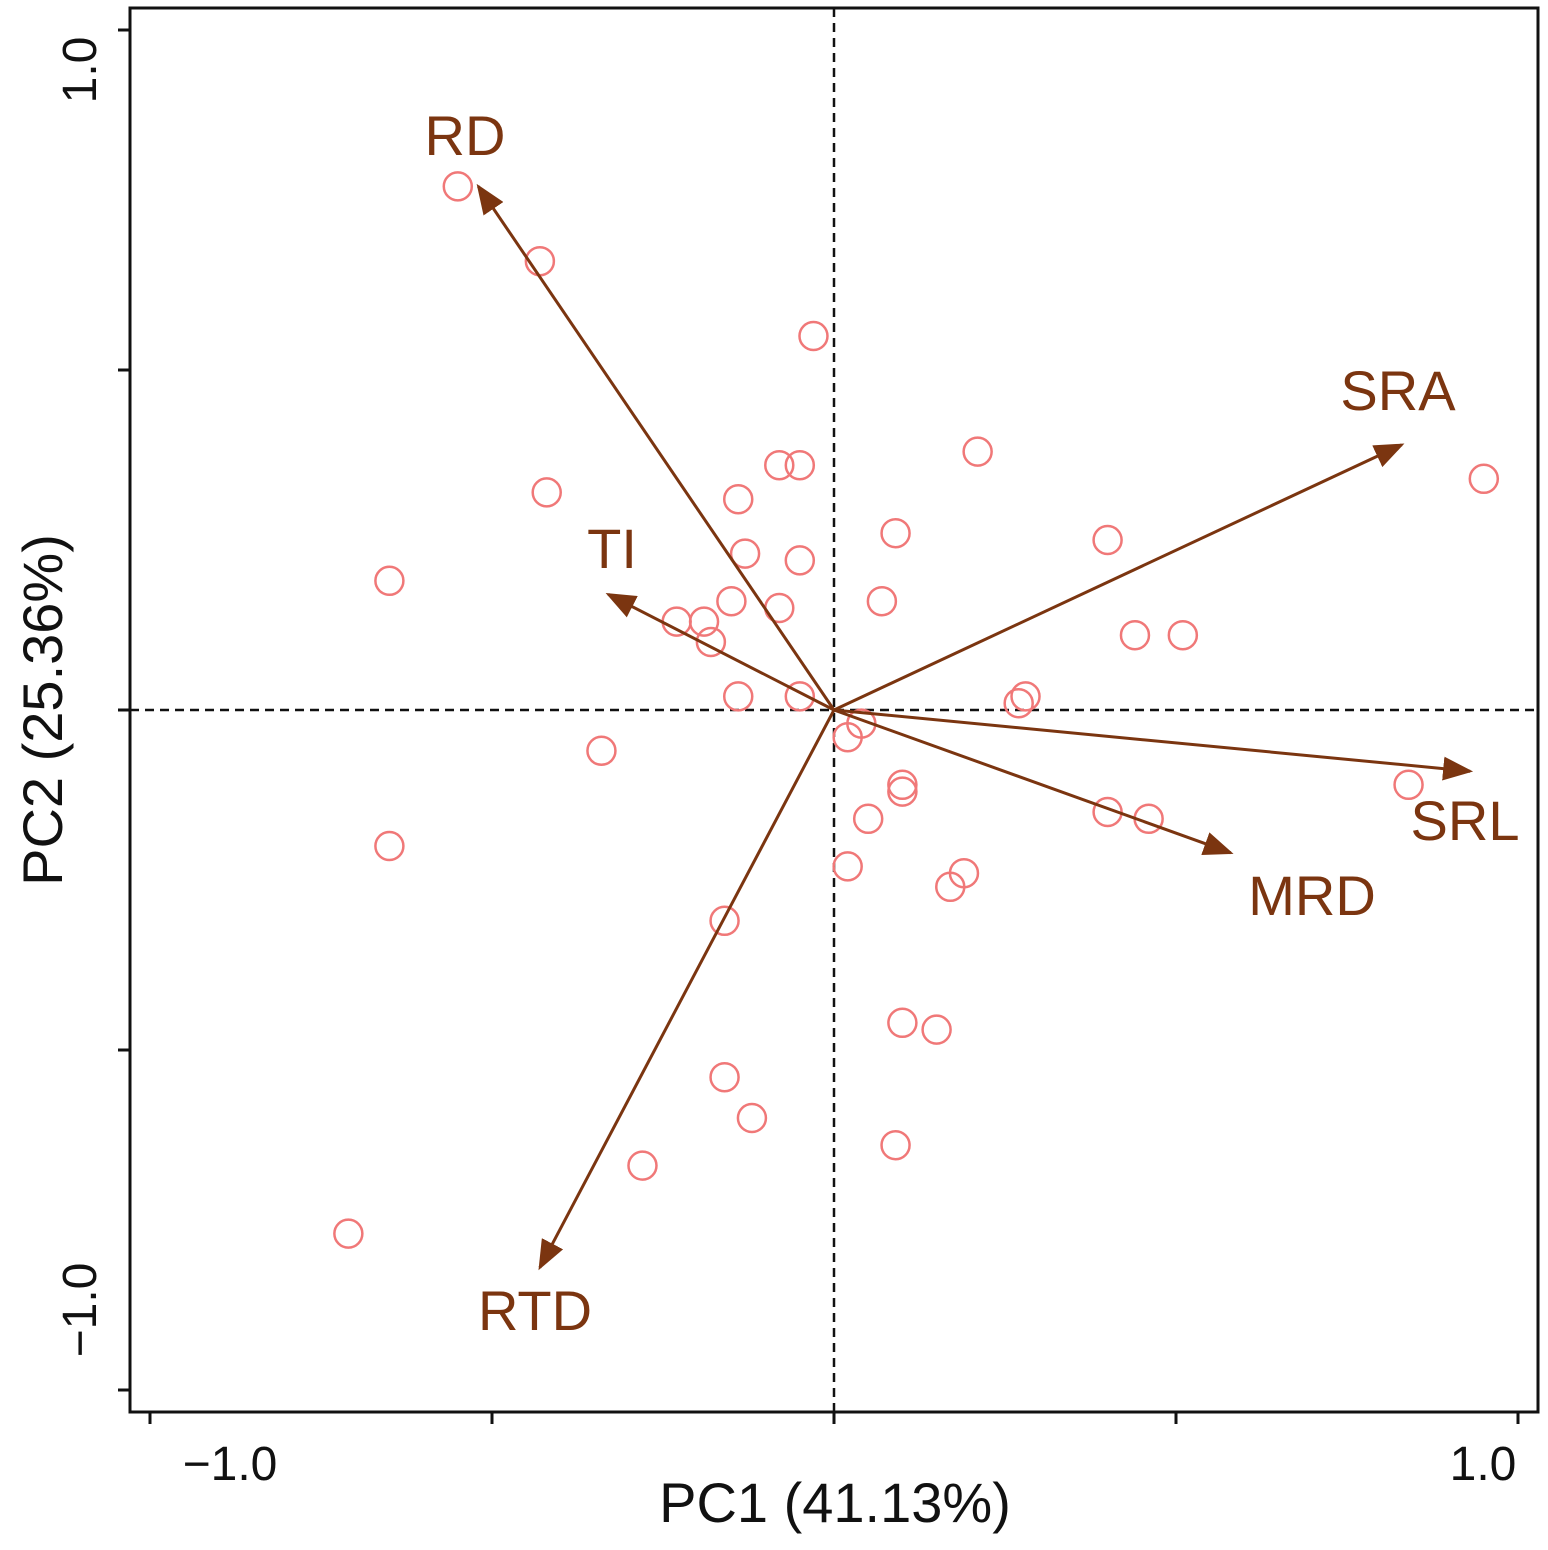  Describe the element at coordinates (834, 1451) in the screenshot. I see `x-axis: −1.0 1.0` at that location.